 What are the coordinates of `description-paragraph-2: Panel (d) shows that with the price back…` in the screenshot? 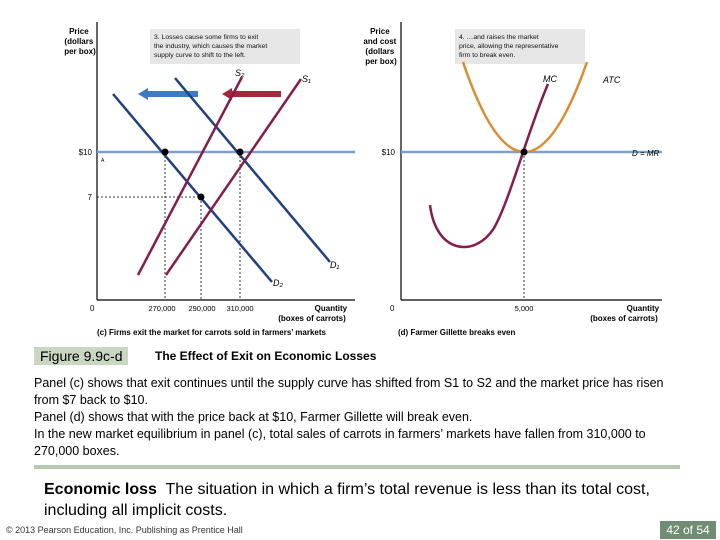 It's located at (253, 417).